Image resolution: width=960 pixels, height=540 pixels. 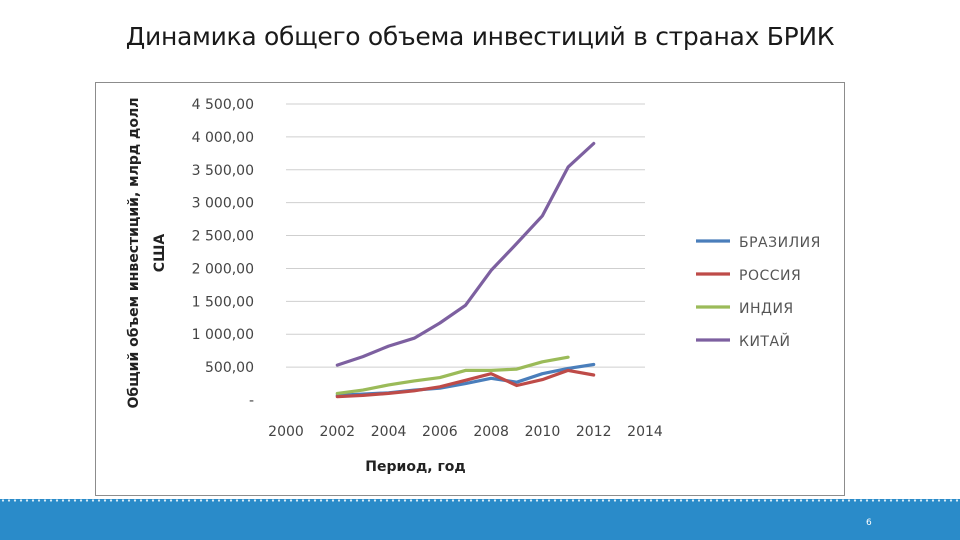 What do you see at coordinates (160, 253) in the screenshot?
I see `y-axis-title: США` at bounding box center [160, 253].